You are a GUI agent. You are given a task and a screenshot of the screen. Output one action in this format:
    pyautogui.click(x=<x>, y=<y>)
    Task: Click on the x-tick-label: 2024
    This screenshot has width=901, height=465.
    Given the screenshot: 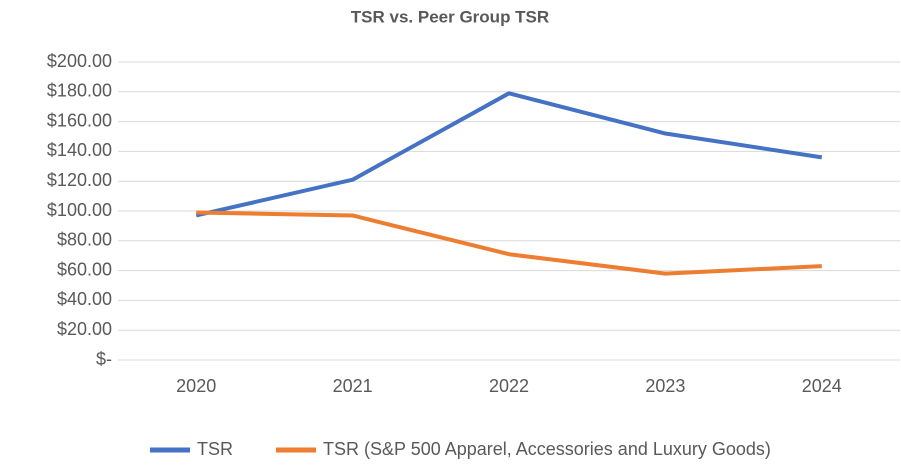 What is the action you would take?
    pyautogui.click(x=822, y=386)
    